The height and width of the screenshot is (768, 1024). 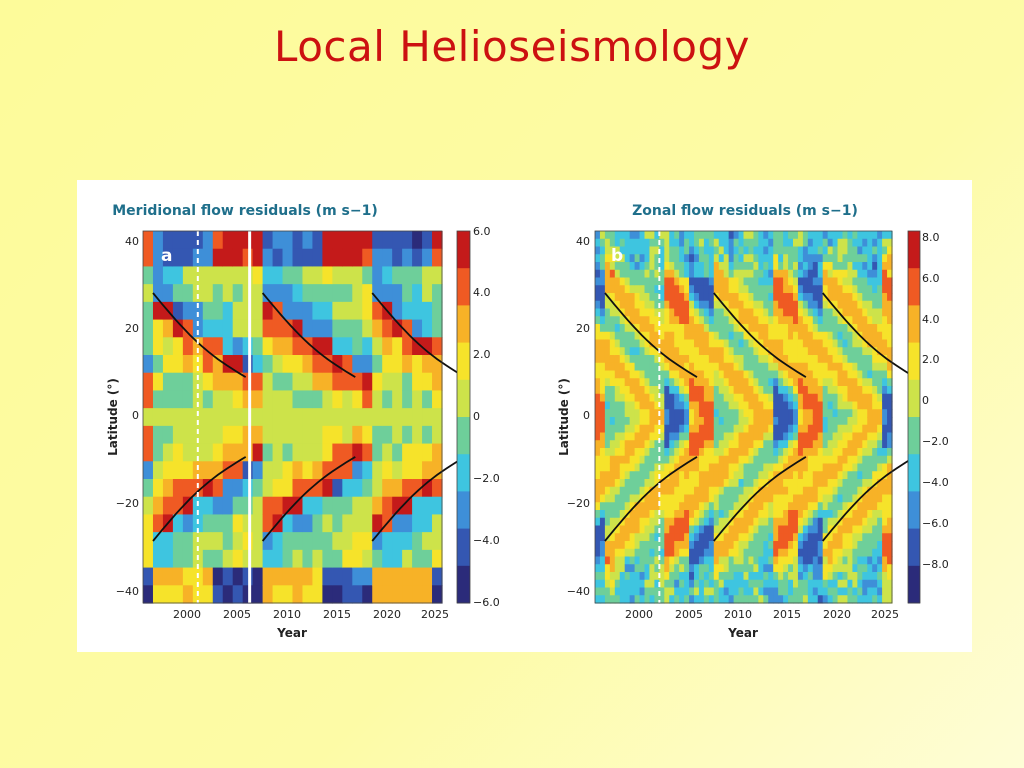 What do you see at coordinates (787, 614) in the screenshot?
I see `panel-b-xtick-2015: 2015` at bounding box center [787, 614].